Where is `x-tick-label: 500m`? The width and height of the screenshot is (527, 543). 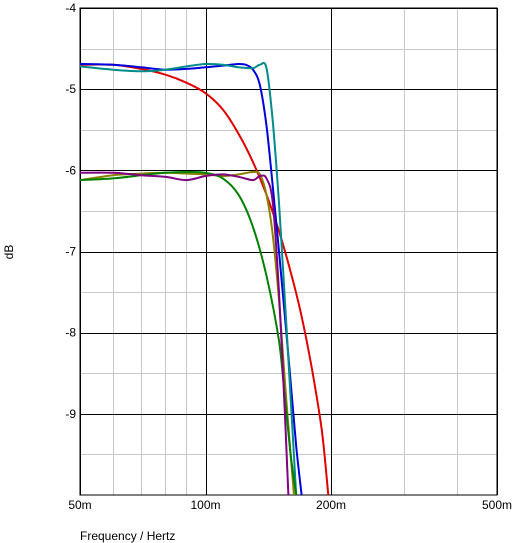 x-tick-label: 500m is located at coordinates (497, 505).